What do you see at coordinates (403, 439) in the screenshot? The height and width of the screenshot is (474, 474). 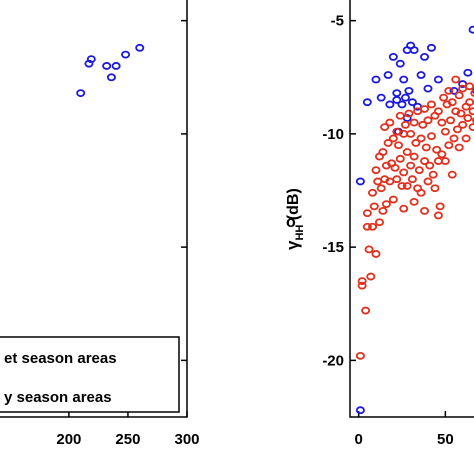 I see `right-x-tick-labels: 0 50` at bounding box center [403, 439].